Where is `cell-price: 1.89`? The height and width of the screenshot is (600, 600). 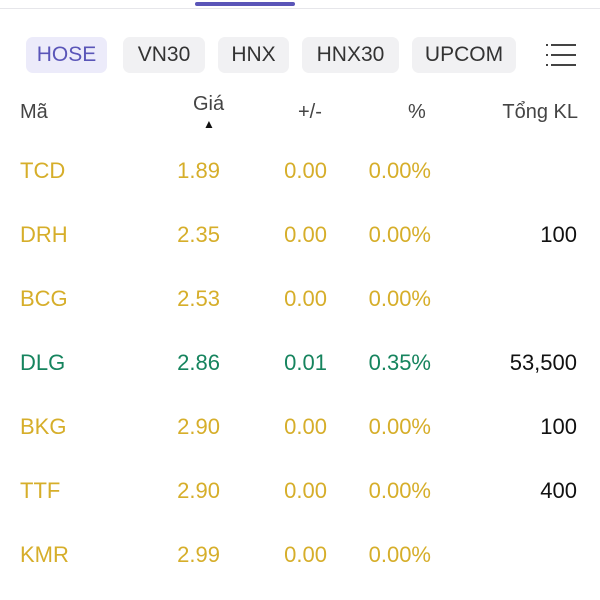 cell-price: 1.89 is located at coordinates (198, 170).